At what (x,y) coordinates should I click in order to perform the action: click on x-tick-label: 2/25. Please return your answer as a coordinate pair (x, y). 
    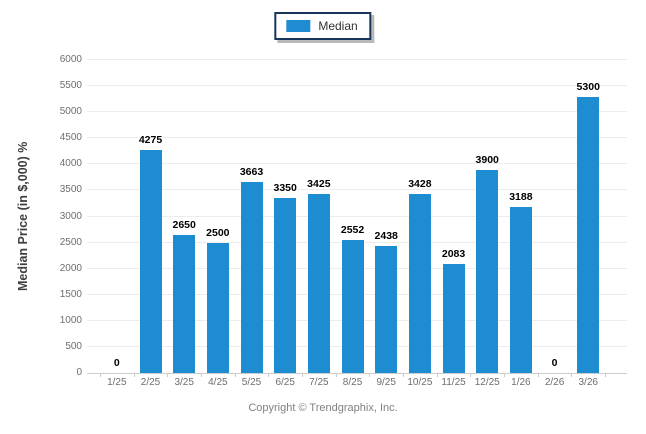
    Looking at the image, I should click on (150, 382).